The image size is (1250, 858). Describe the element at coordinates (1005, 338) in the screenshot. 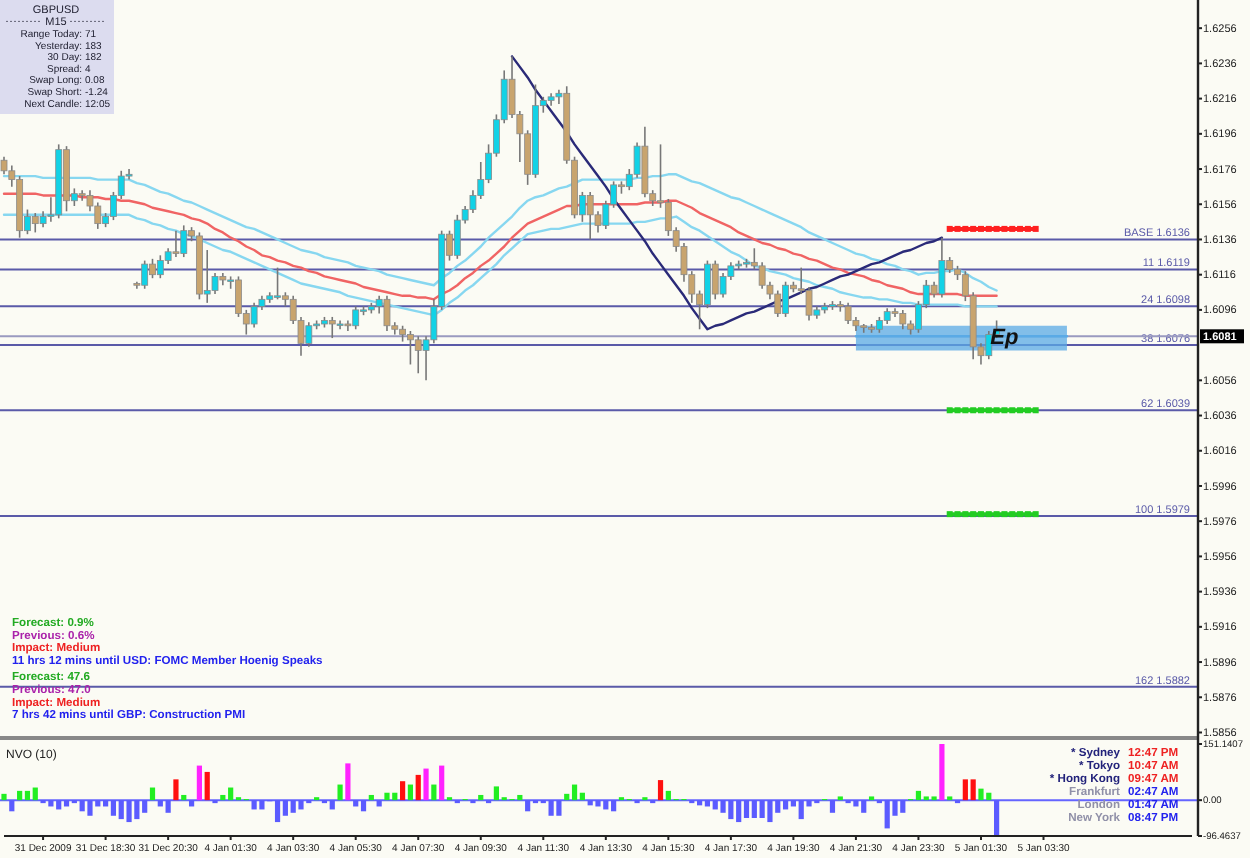

I see `annotation: Ep` at that location.